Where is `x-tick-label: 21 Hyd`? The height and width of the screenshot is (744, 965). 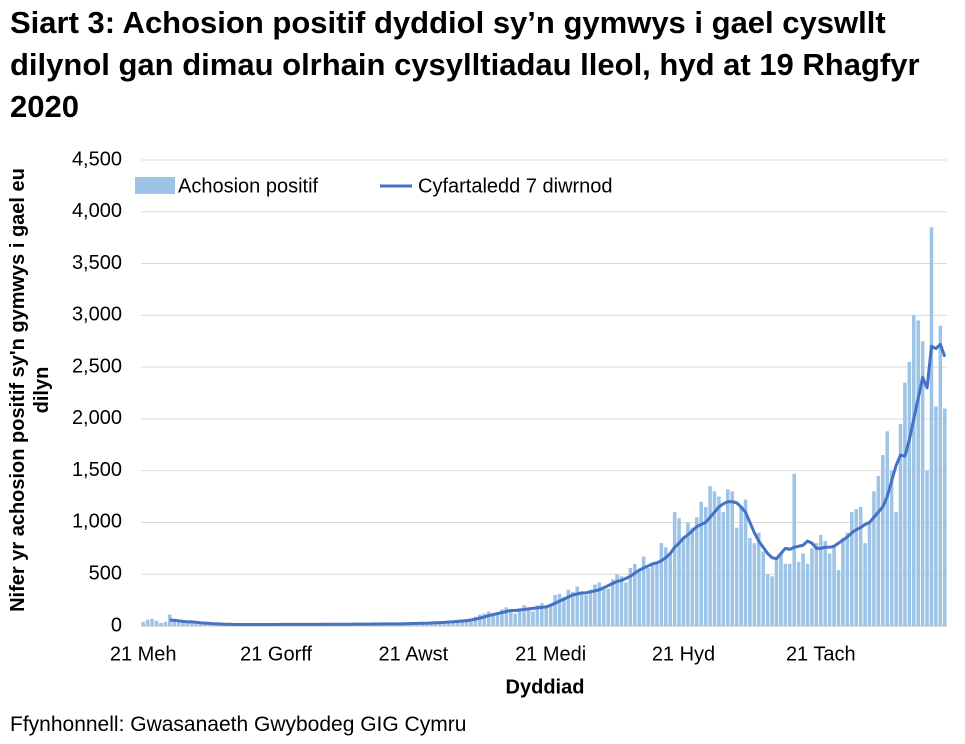 x-tick-label: 21 Hyd is located at coordinates (683, 654).